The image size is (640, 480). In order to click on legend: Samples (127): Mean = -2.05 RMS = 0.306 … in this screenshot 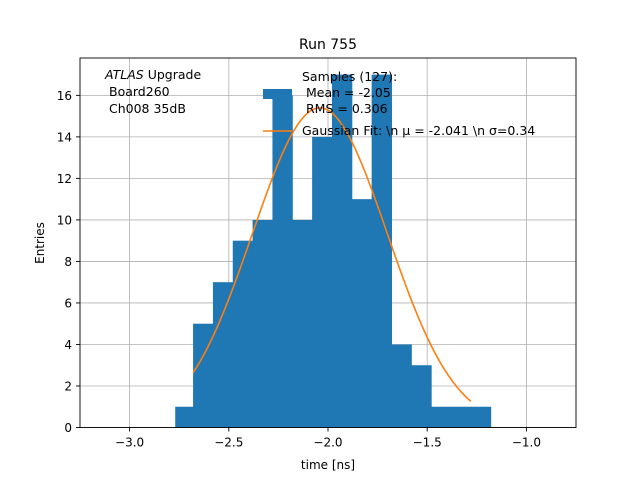, I will do `click(399, 103)`.